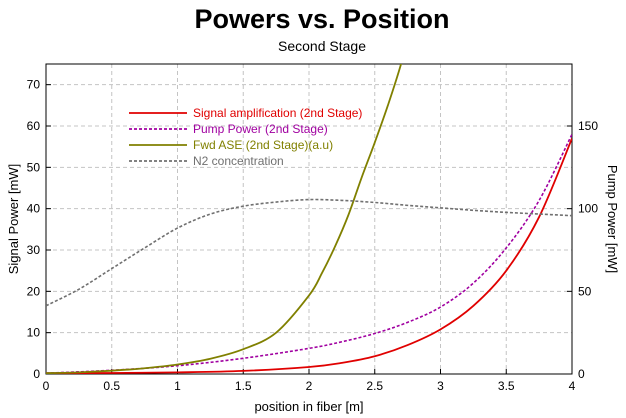 This screenshot has width=626, height=418. I want to click on x-tick-label: 2, so click(309, 386).